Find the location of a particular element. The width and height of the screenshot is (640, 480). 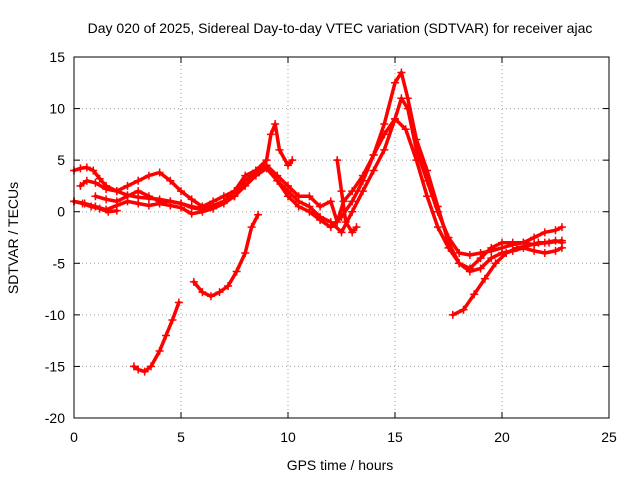

y-tick-label: -20 is located at coordinates (55, 418).